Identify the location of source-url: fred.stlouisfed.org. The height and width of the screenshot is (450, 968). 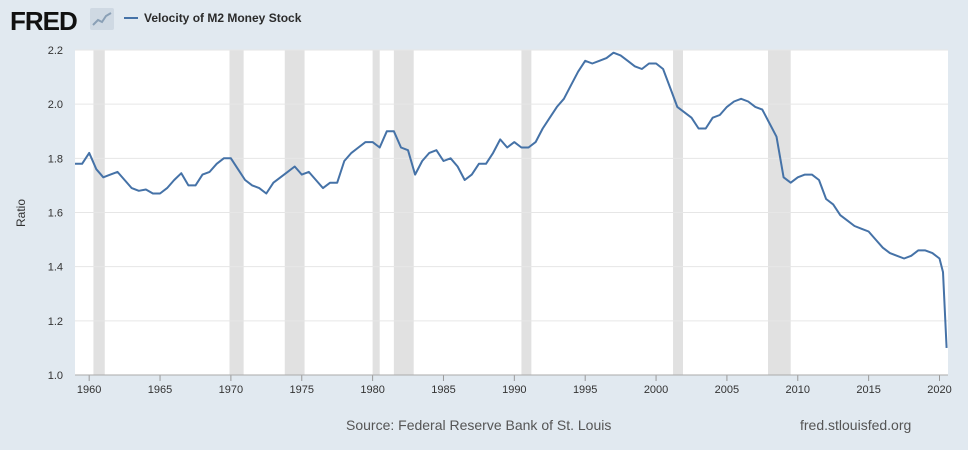
(856, 425).